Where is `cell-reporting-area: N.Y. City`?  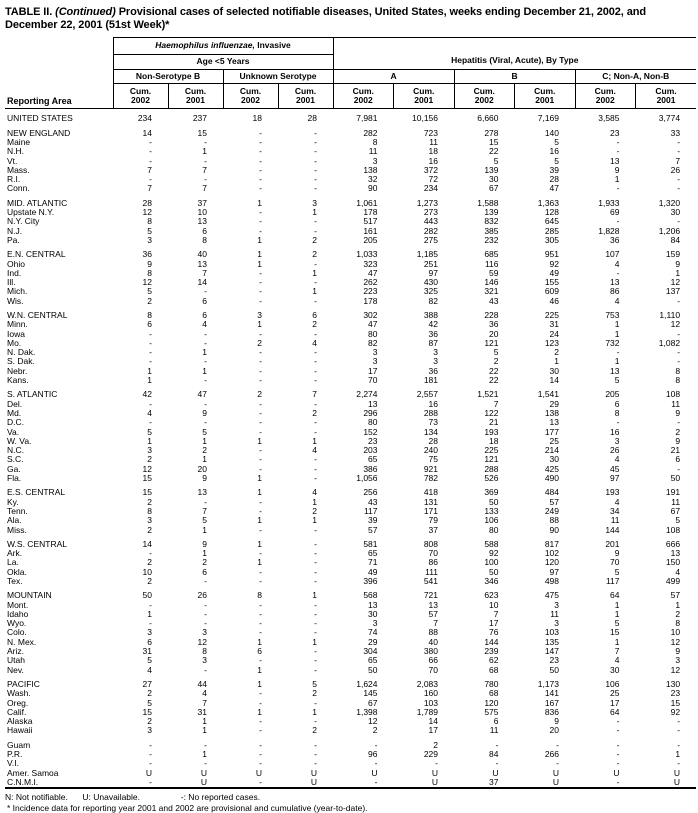 cell-reporting-area: N.Y. City is located at coordinates (23, 221).